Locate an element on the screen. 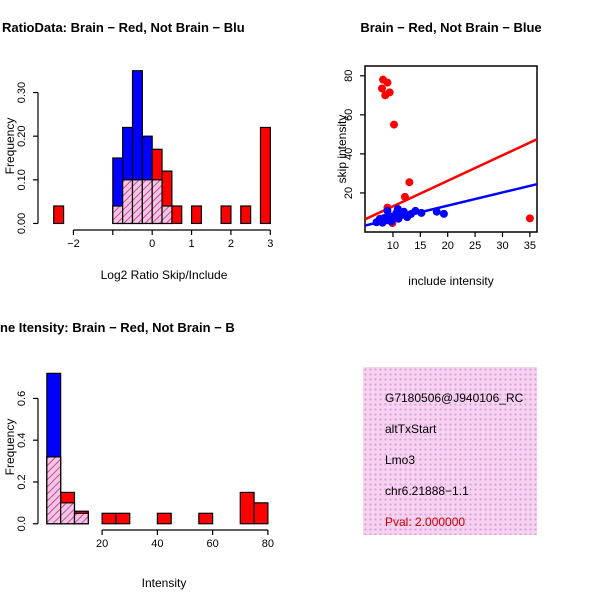 This screenshot has width=600, height=600. gene-name-text: Lmo3 is located at coordinates (400, 460).